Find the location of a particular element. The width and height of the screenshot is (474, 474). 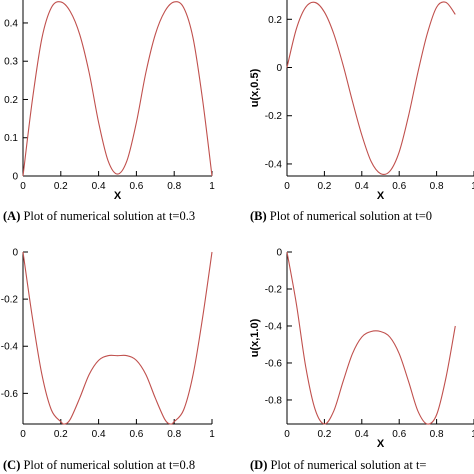

x-axis-label-a: X is located at coordinates (118, 196).